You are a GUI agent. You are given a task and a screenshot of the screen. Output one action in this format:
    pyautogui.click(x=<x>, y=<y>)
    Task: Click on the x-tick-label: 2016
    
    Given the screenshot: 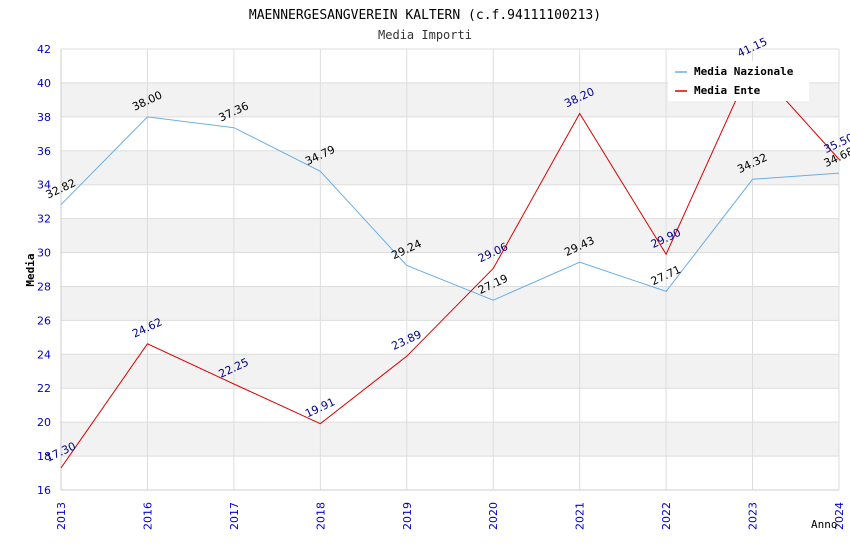 What is the action you would take?
    pyautogui.click(x=147, y=516)
    